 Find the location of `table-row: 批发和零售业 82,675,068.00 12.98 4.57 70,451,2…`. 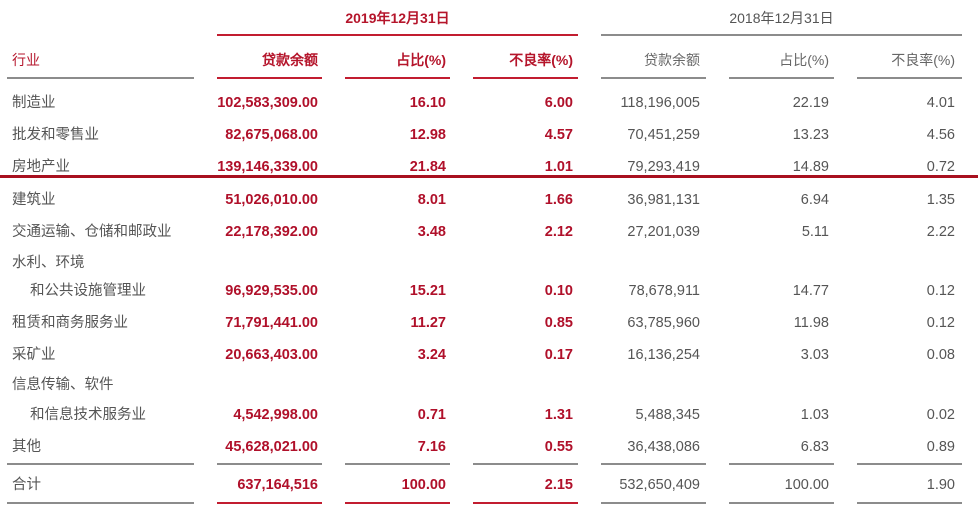

table-row: 批发和零售业 82,675,068.00 12.98 4.57 70,451,2… is located at coordinates (489, 135).